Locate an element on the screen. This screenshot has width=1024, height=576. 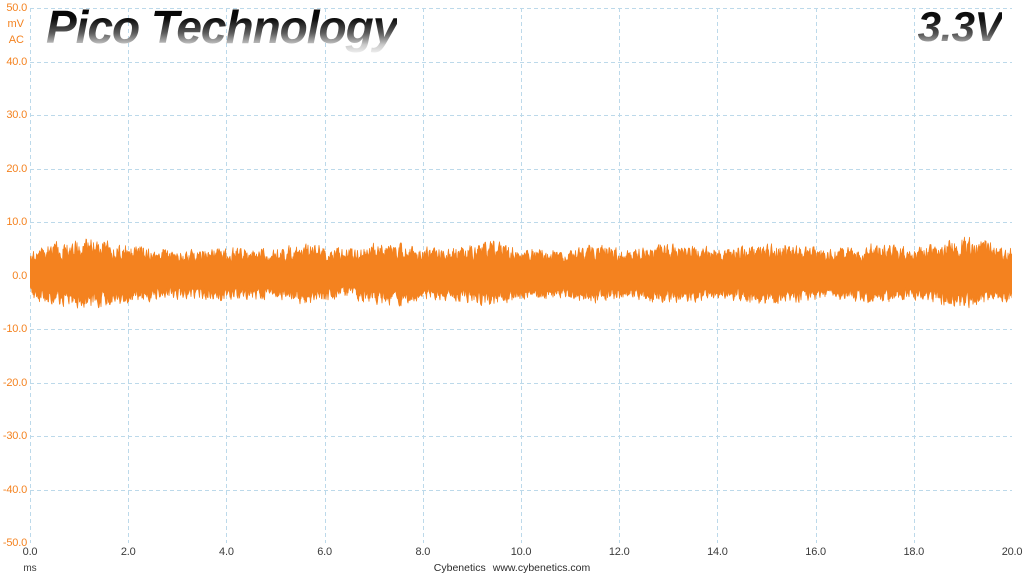
x-axis-tick-label: 2.0 is located at coordinates (128, 552).